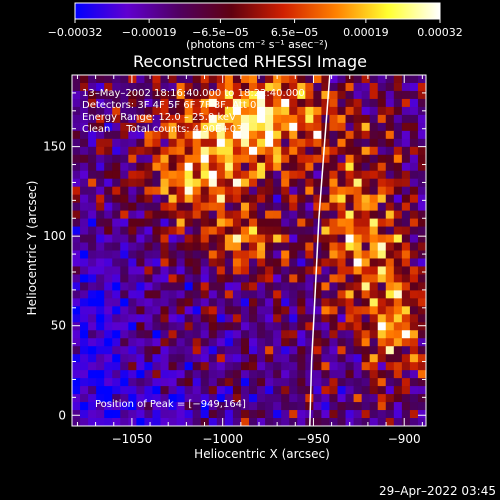 The width and height of the screenshot is (500, 500). Describe the element at coordinates (32, 248) in the screenshot. I see `y-axis-label: Heliocentric Y (arcsec)` at that location.